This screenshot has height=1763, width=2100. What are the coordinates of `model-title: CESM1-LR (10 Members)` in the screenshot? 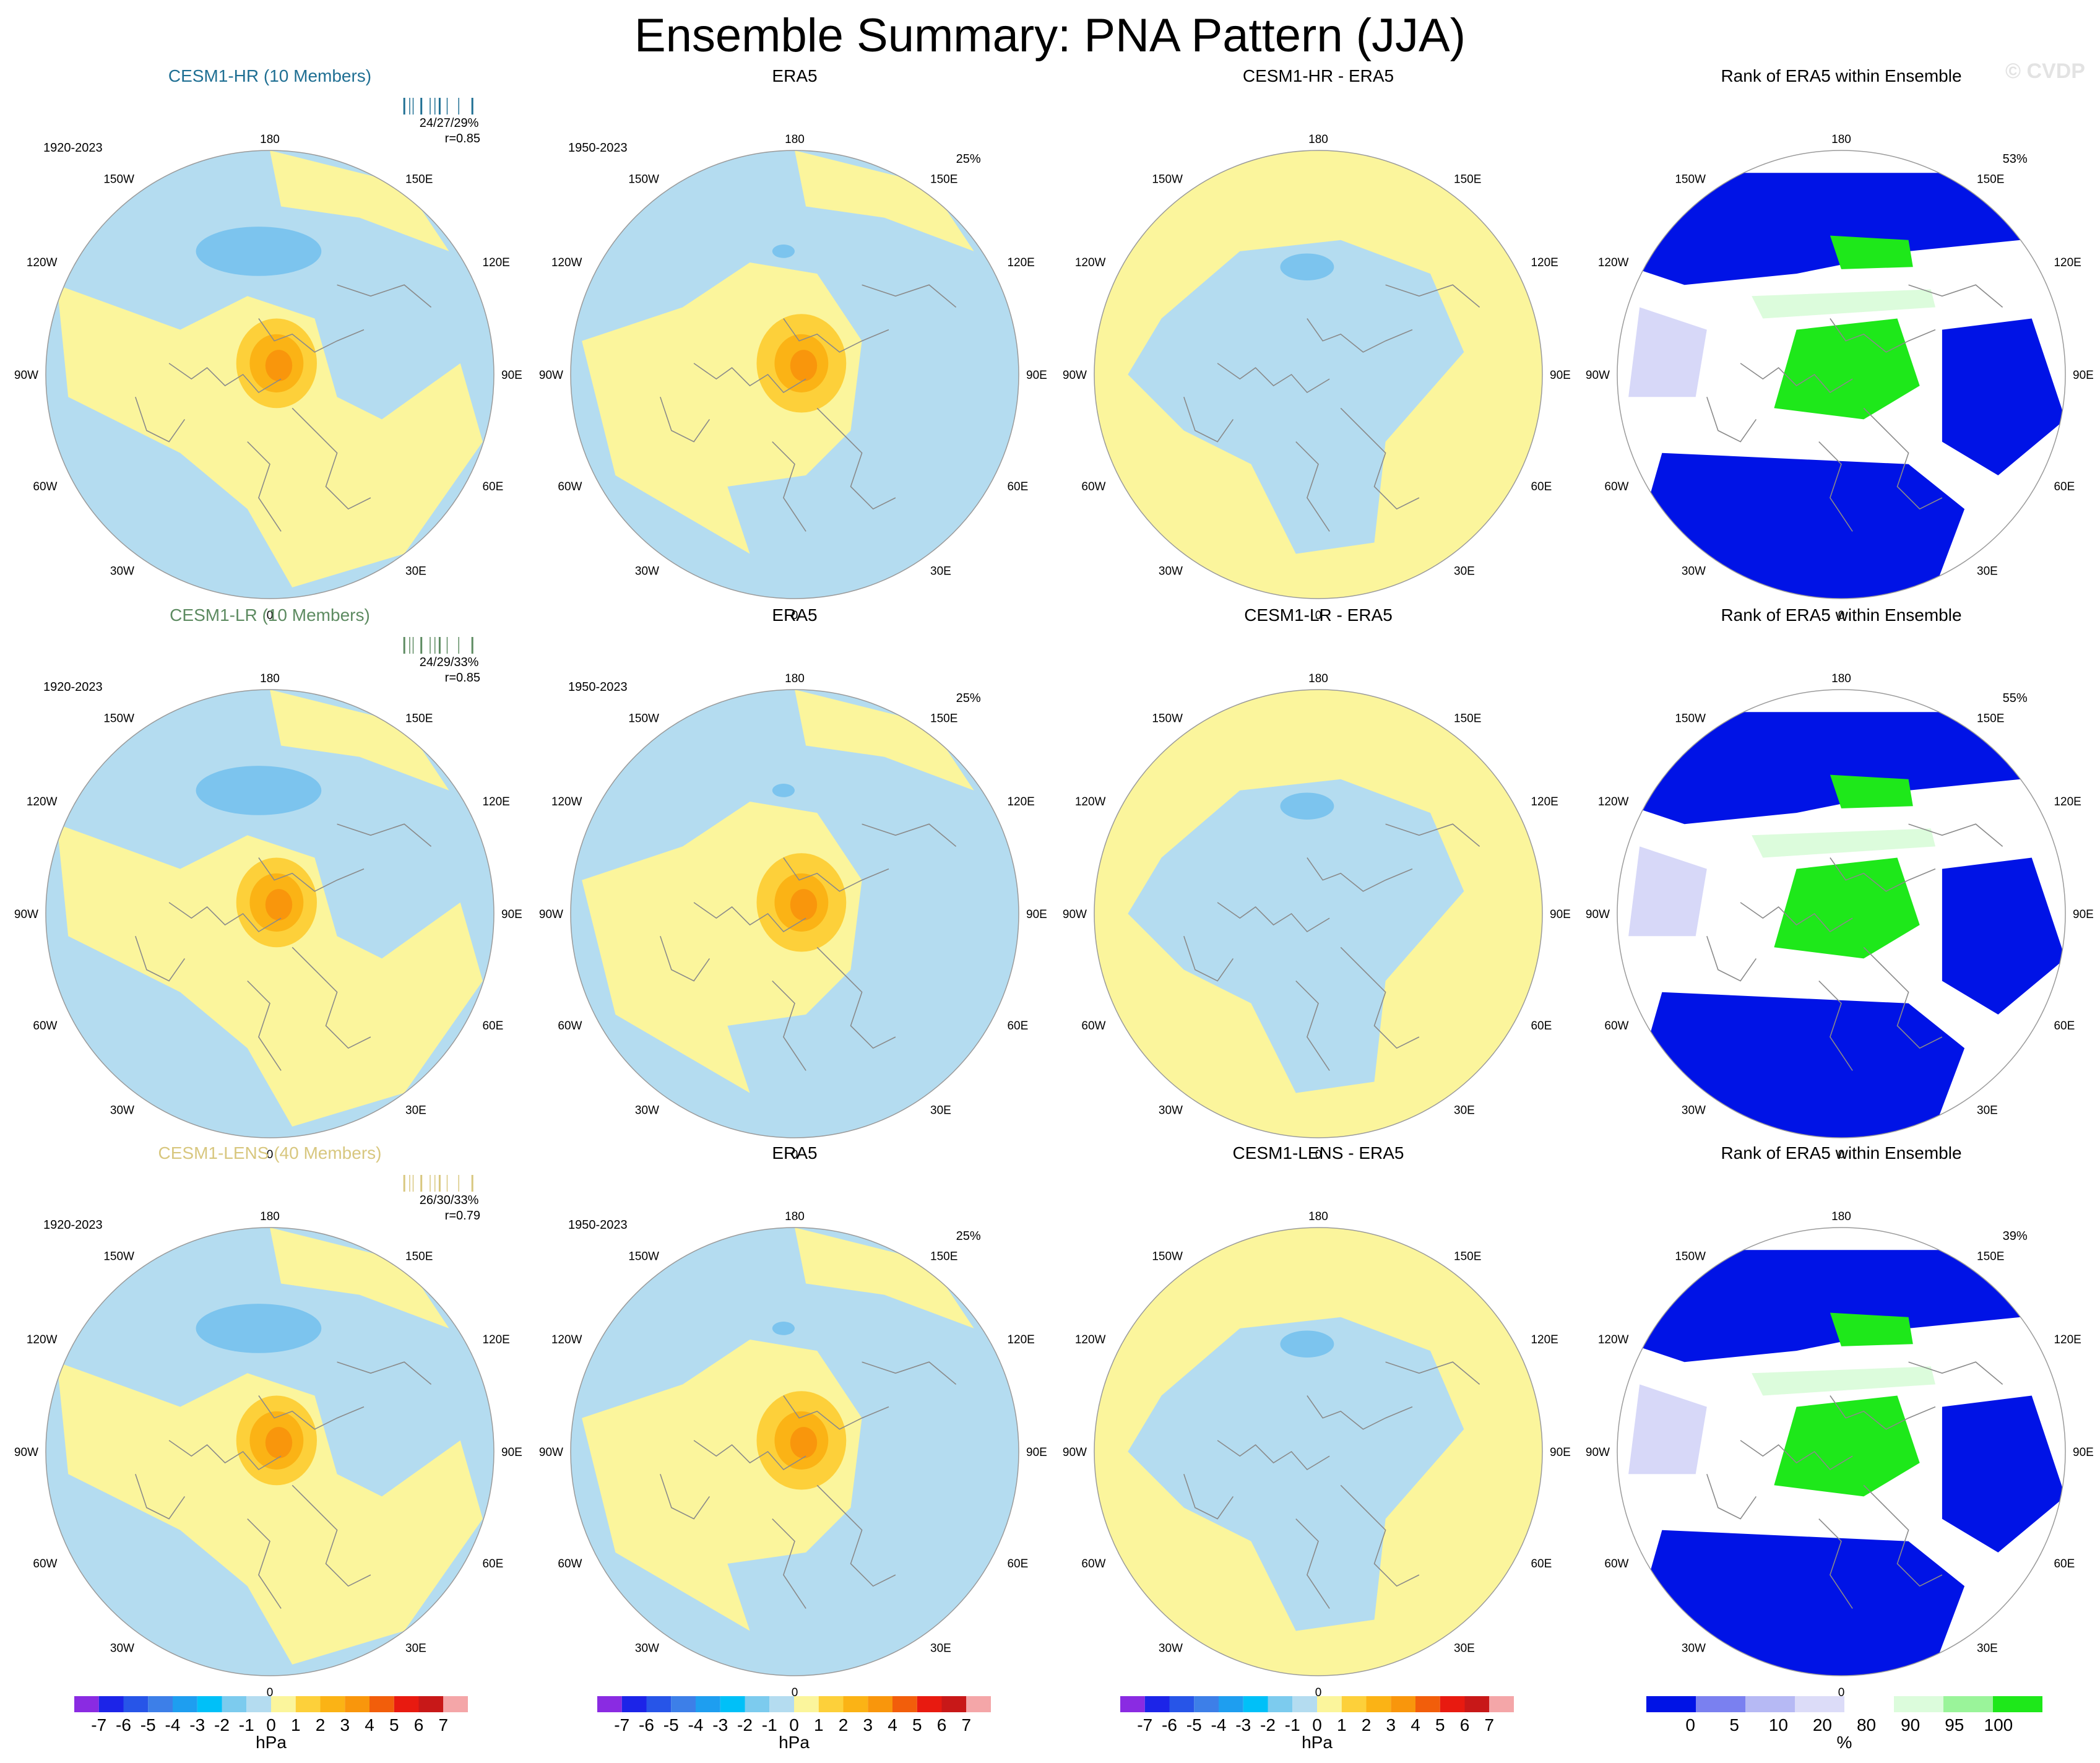 It's located at (270, 615).